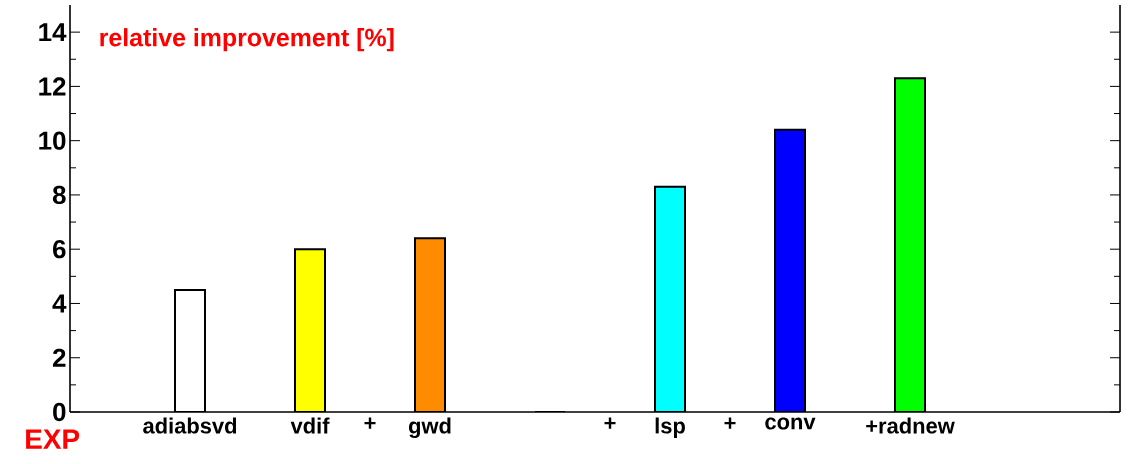  What do you see at coordinates (190, 425) in the screenshot?
I see `x-tick-label: adiabsvd` at bounding box center [190, 425].